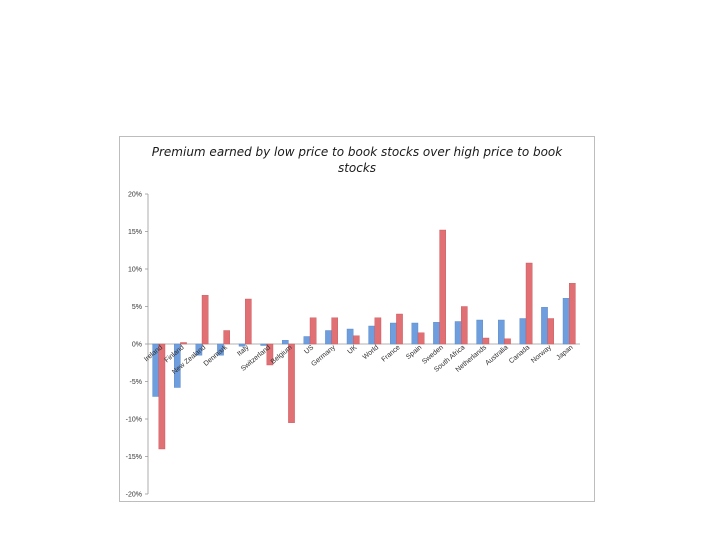  I want to click on x-tick-label: France, so click(390, 353).